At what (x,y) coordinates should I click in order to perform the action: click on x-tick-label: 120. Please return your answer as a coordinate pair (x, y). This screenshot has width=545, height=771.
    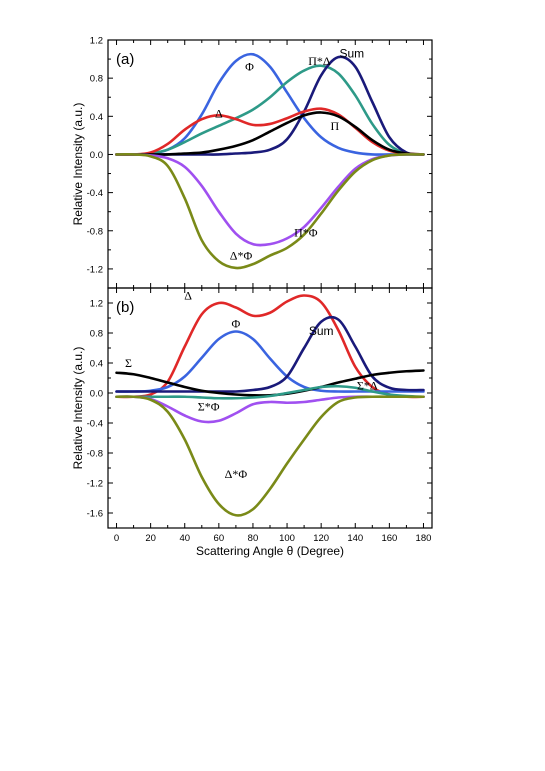
    Looking at the image, I should click on (321, 538).